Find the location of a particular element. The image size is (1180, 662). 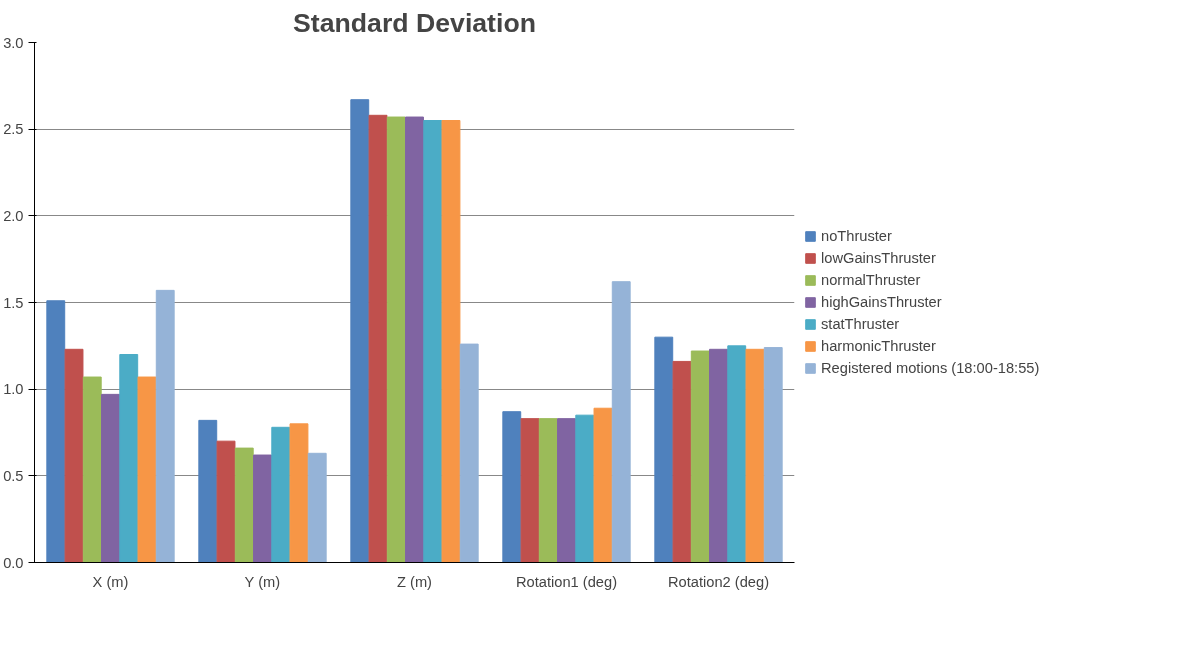

y-tick-label: 1.5 is located at coordinates (13, 302).